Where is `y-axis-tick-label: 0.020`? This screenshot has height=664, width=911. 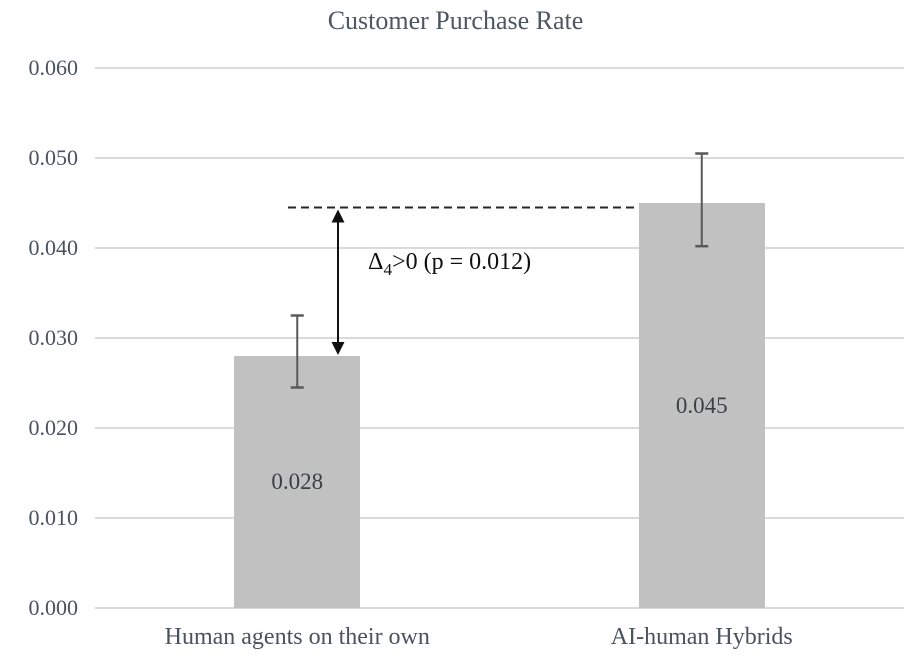
y-axis-tick-label: 0.020 is located at coordinates (53, 427).